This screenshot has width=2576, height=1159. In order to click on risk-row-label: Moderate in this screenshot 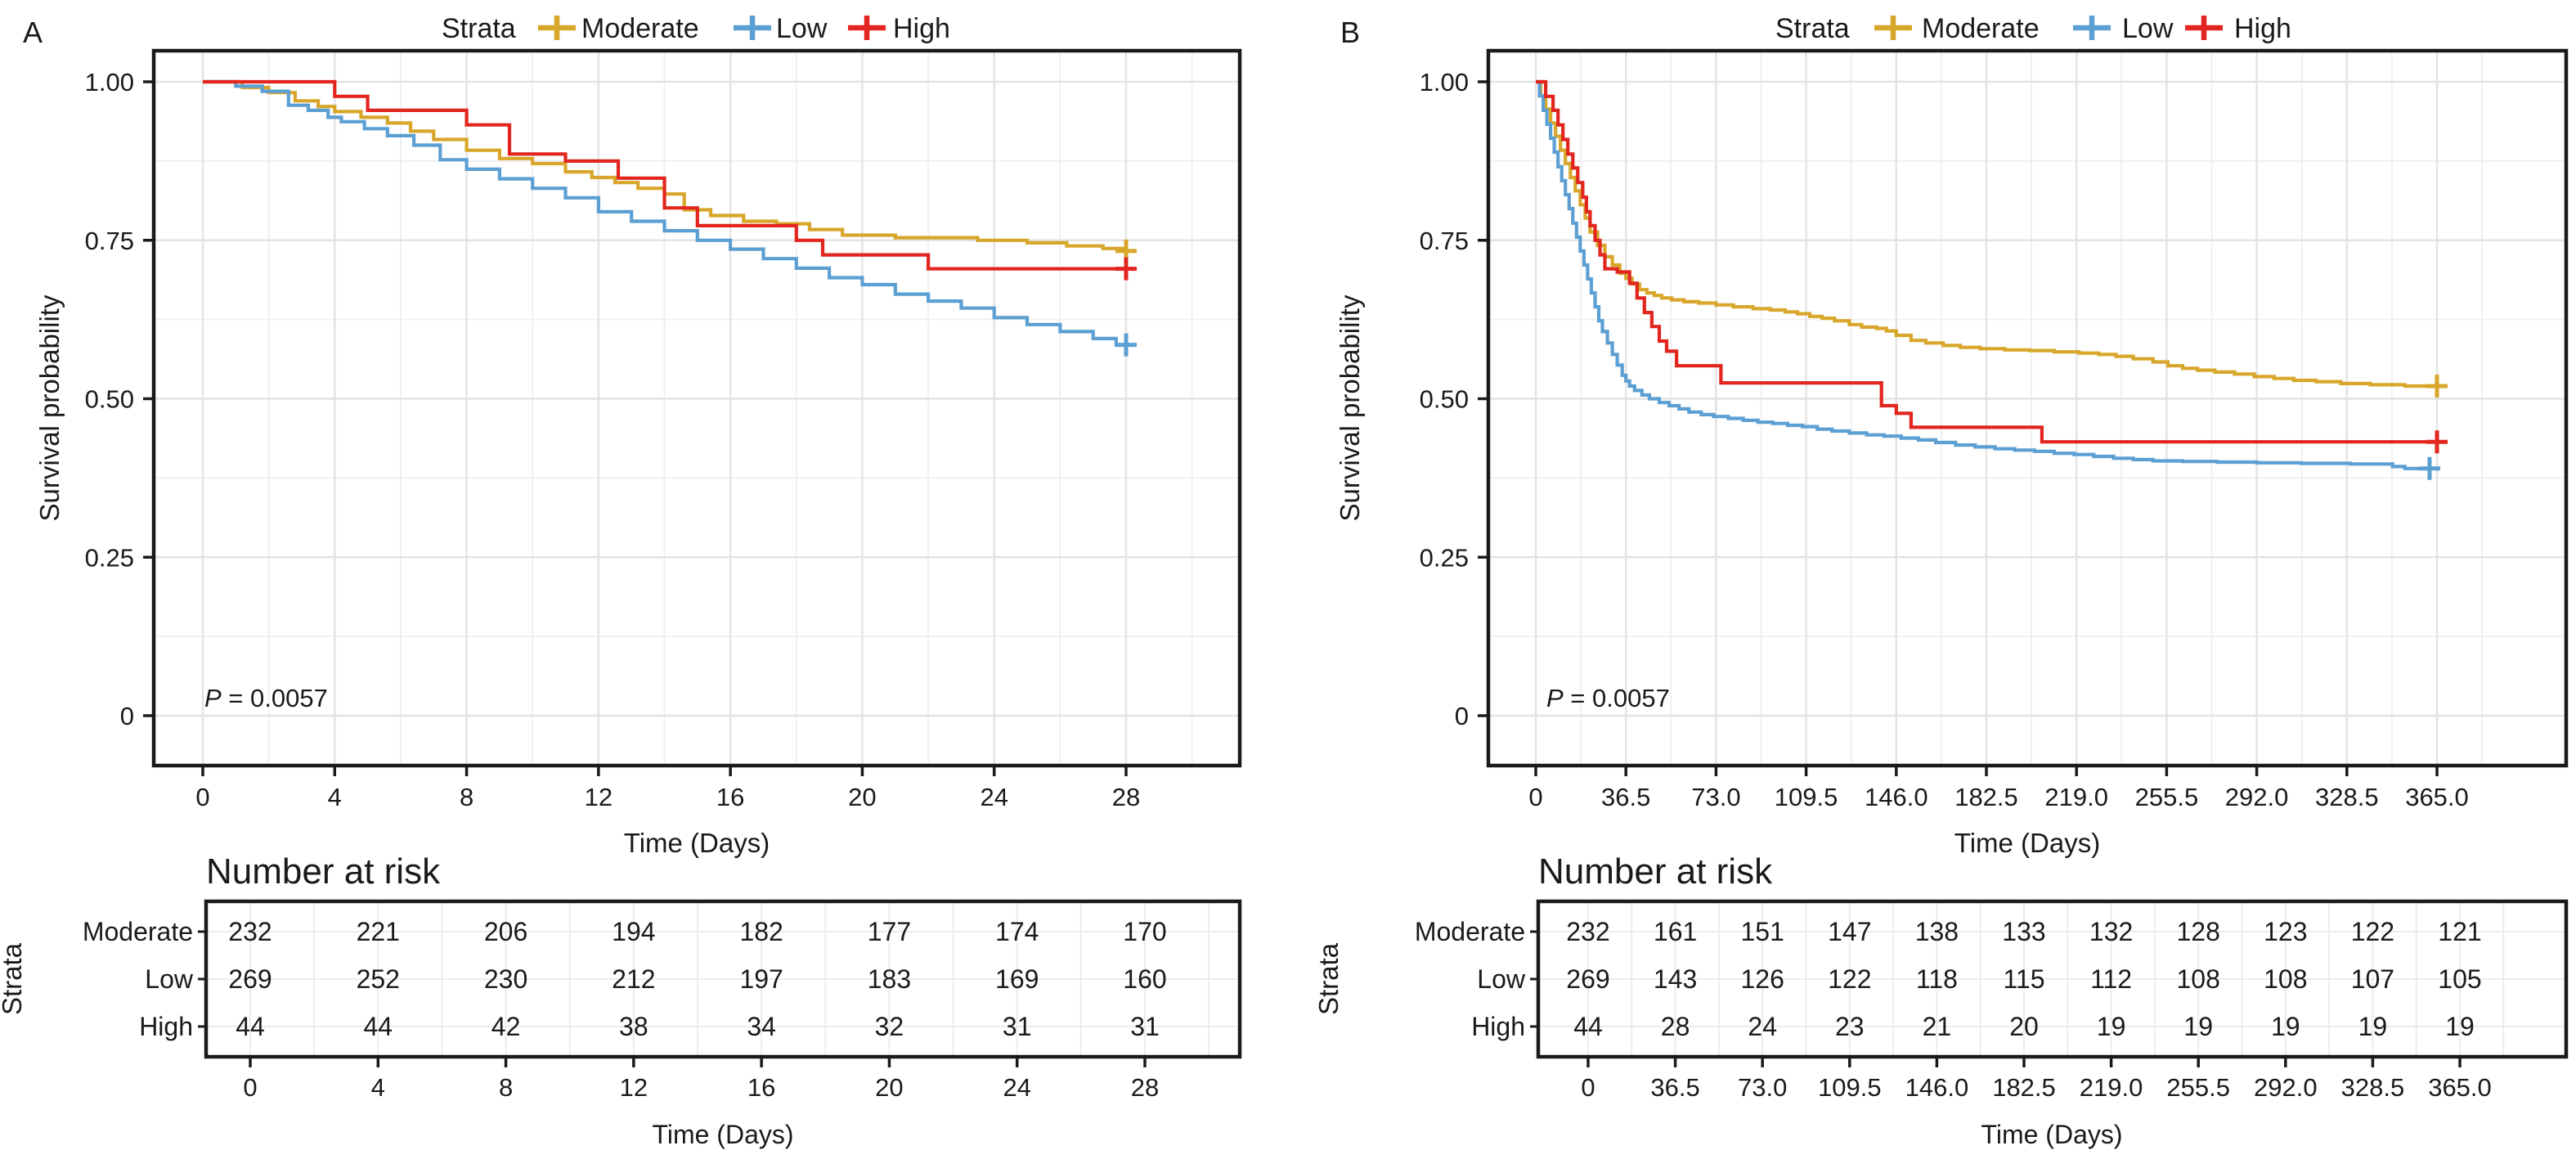, I will do `click(1470, 931)`.